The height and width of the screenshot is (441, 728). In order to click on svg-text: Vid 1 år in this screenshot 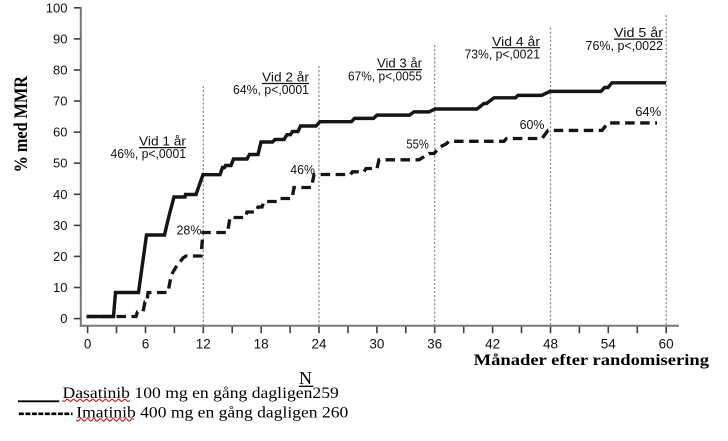, I will do `click(162, 142)`.